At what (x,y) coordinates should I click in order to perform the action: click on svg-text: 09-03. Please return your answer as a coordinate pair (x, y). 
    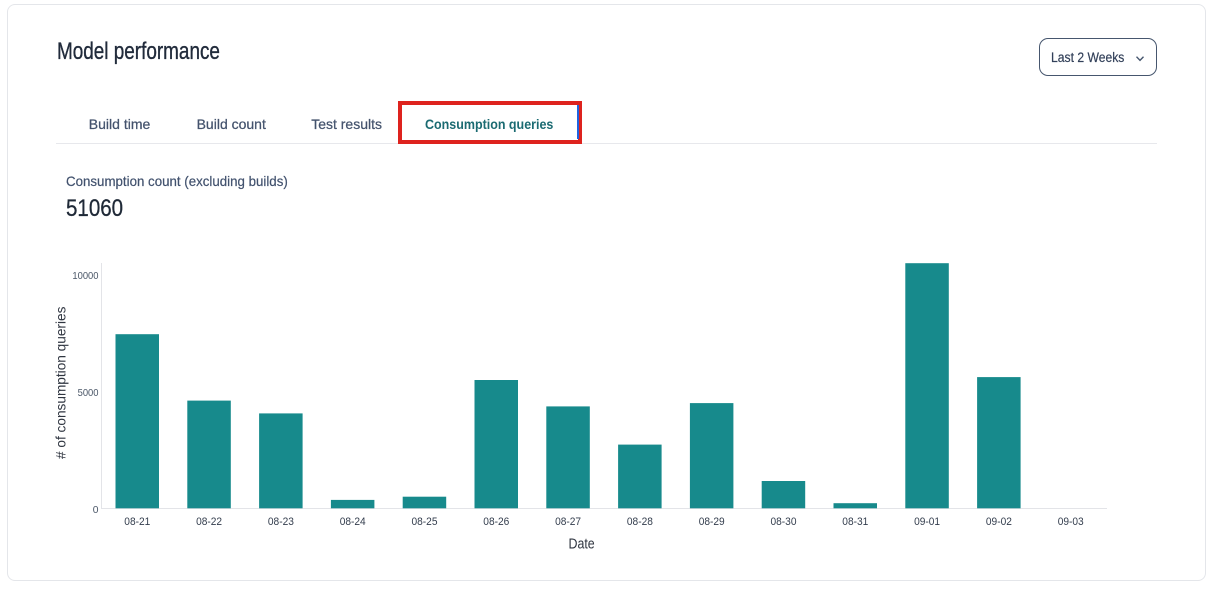
    Looking at the image, I should click on (1071, 522).